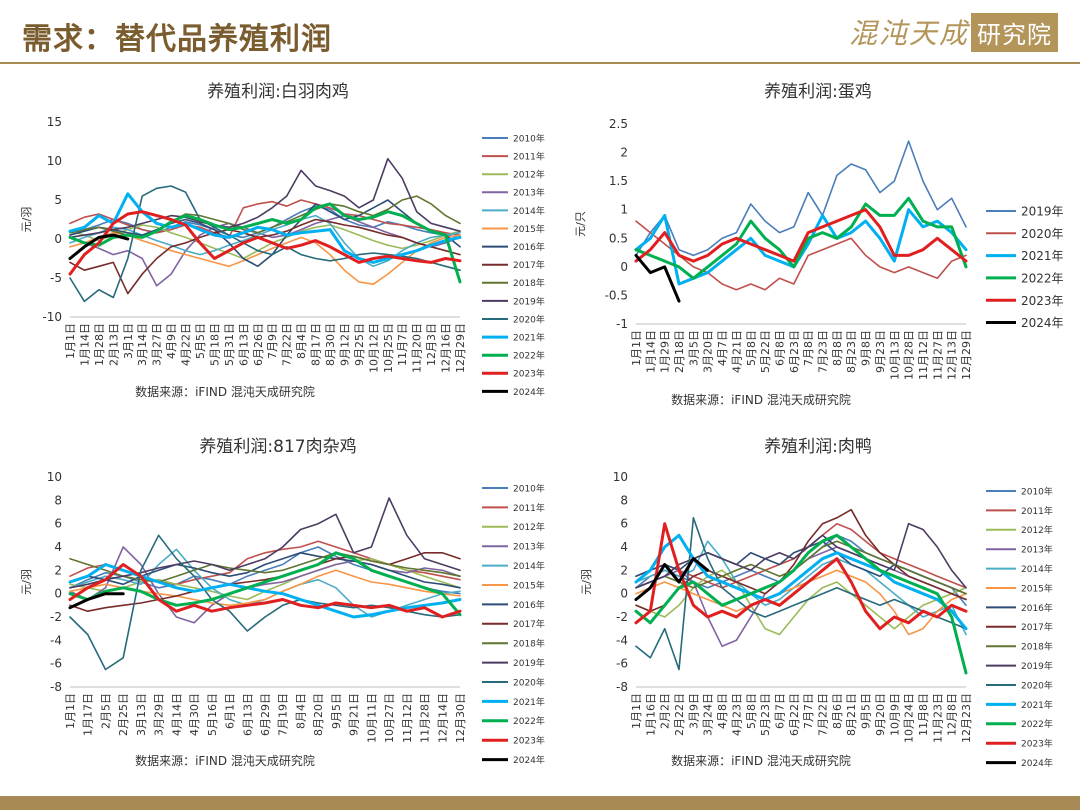 The height and width of the screenshot is (810, 1080). I want to click on x-tick-label: 11月23日, so click(937, 718).